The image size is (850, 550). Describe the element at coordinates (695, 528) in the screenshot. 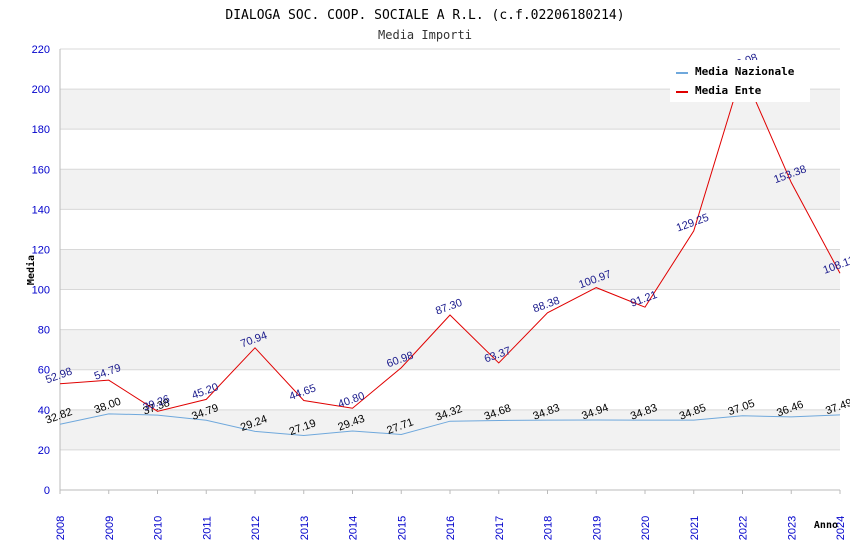

I see `x-tick-label: 2021` at that location.